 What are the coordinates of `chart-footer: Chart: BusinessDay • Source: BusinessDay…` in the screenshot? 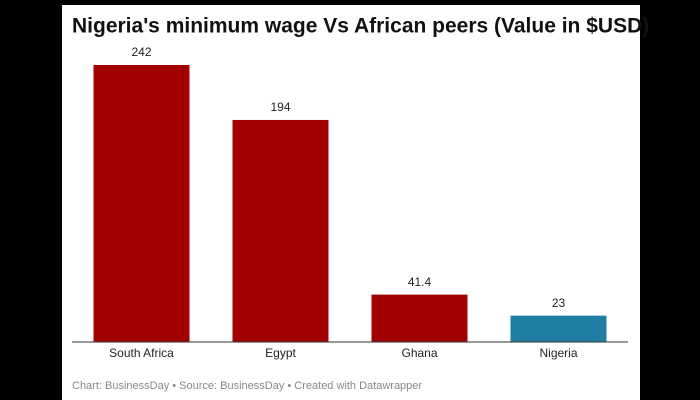 It's located at (247, 386).